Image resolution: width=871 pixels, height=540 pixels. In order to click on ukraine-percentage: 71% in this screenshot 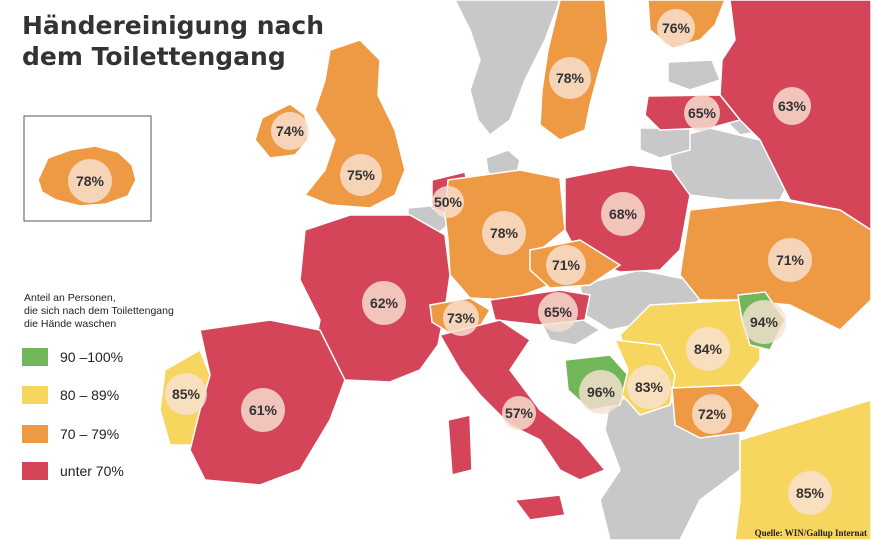, I will do `click(790, 260)`.